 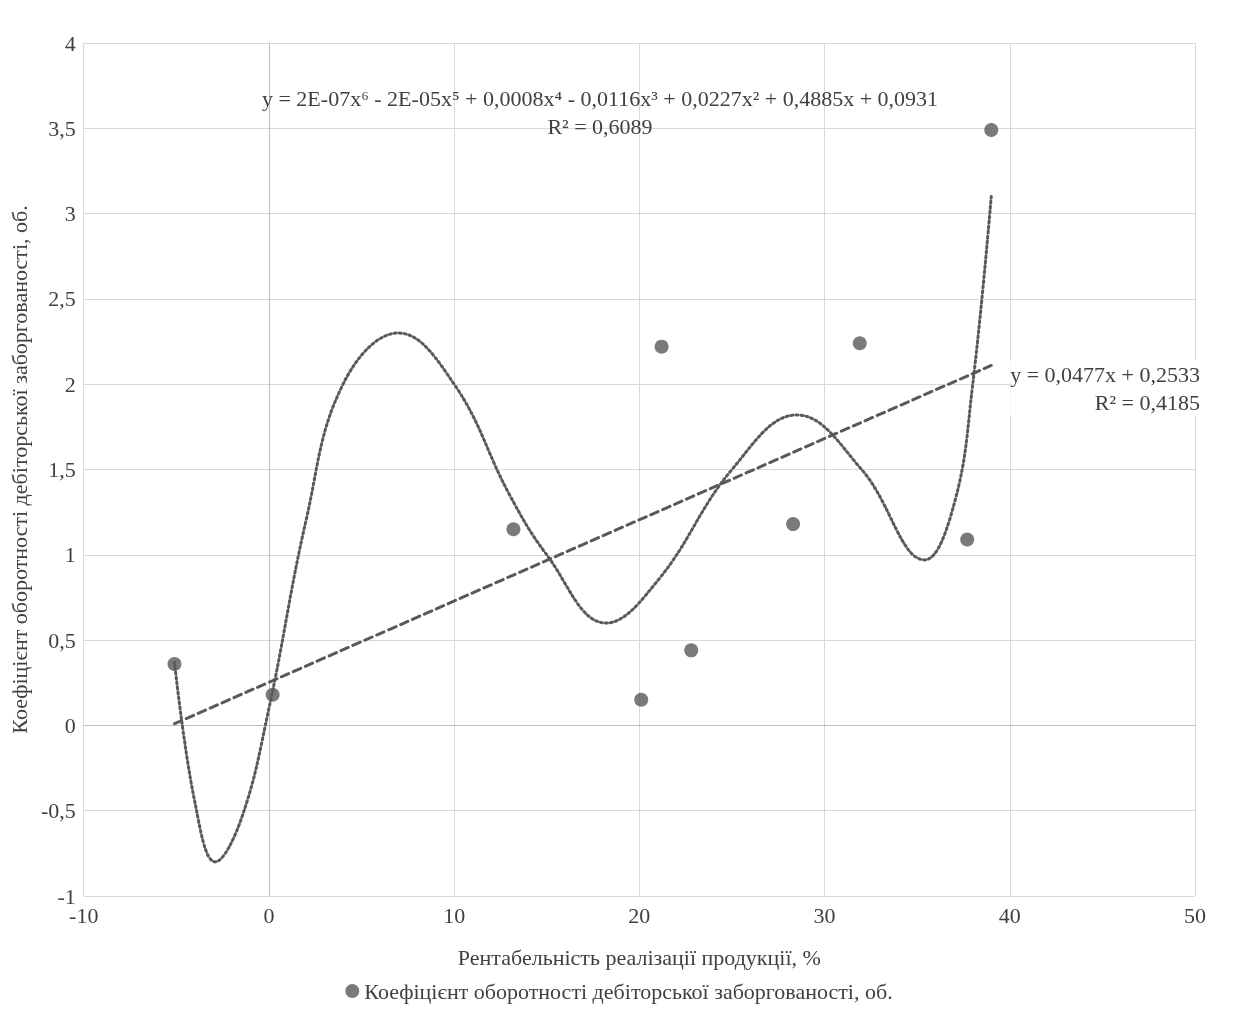 I want to click on y-tick-label: -0,5, so click(x=58, y=811).